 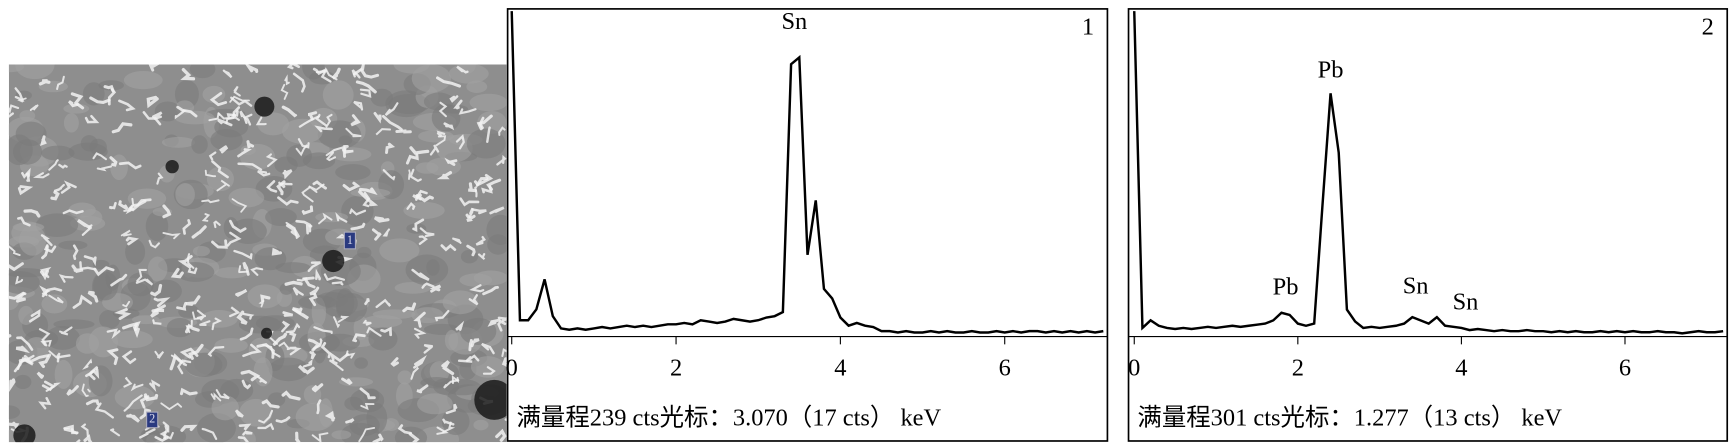 What do you see at coordinates (1466, 302) in the screenshot?
I see `peak-label: Sn` at bounding box center [1466, 302].